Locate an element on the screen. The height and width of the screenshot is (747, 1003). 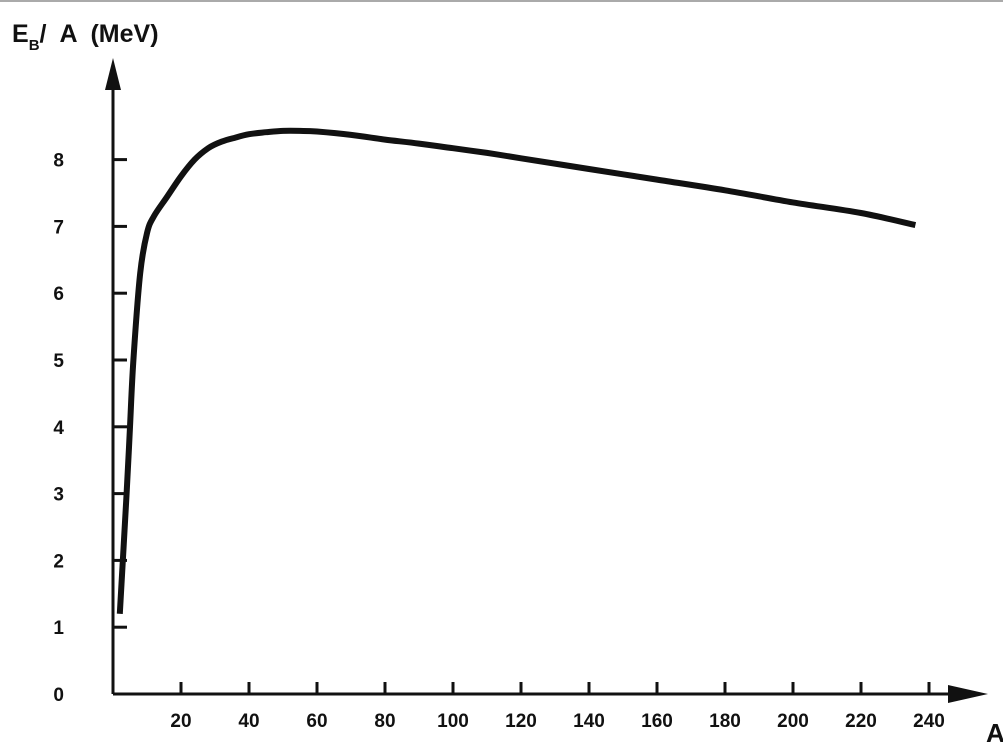
x-tick-label: 140 is located at coordinates (589, 721).